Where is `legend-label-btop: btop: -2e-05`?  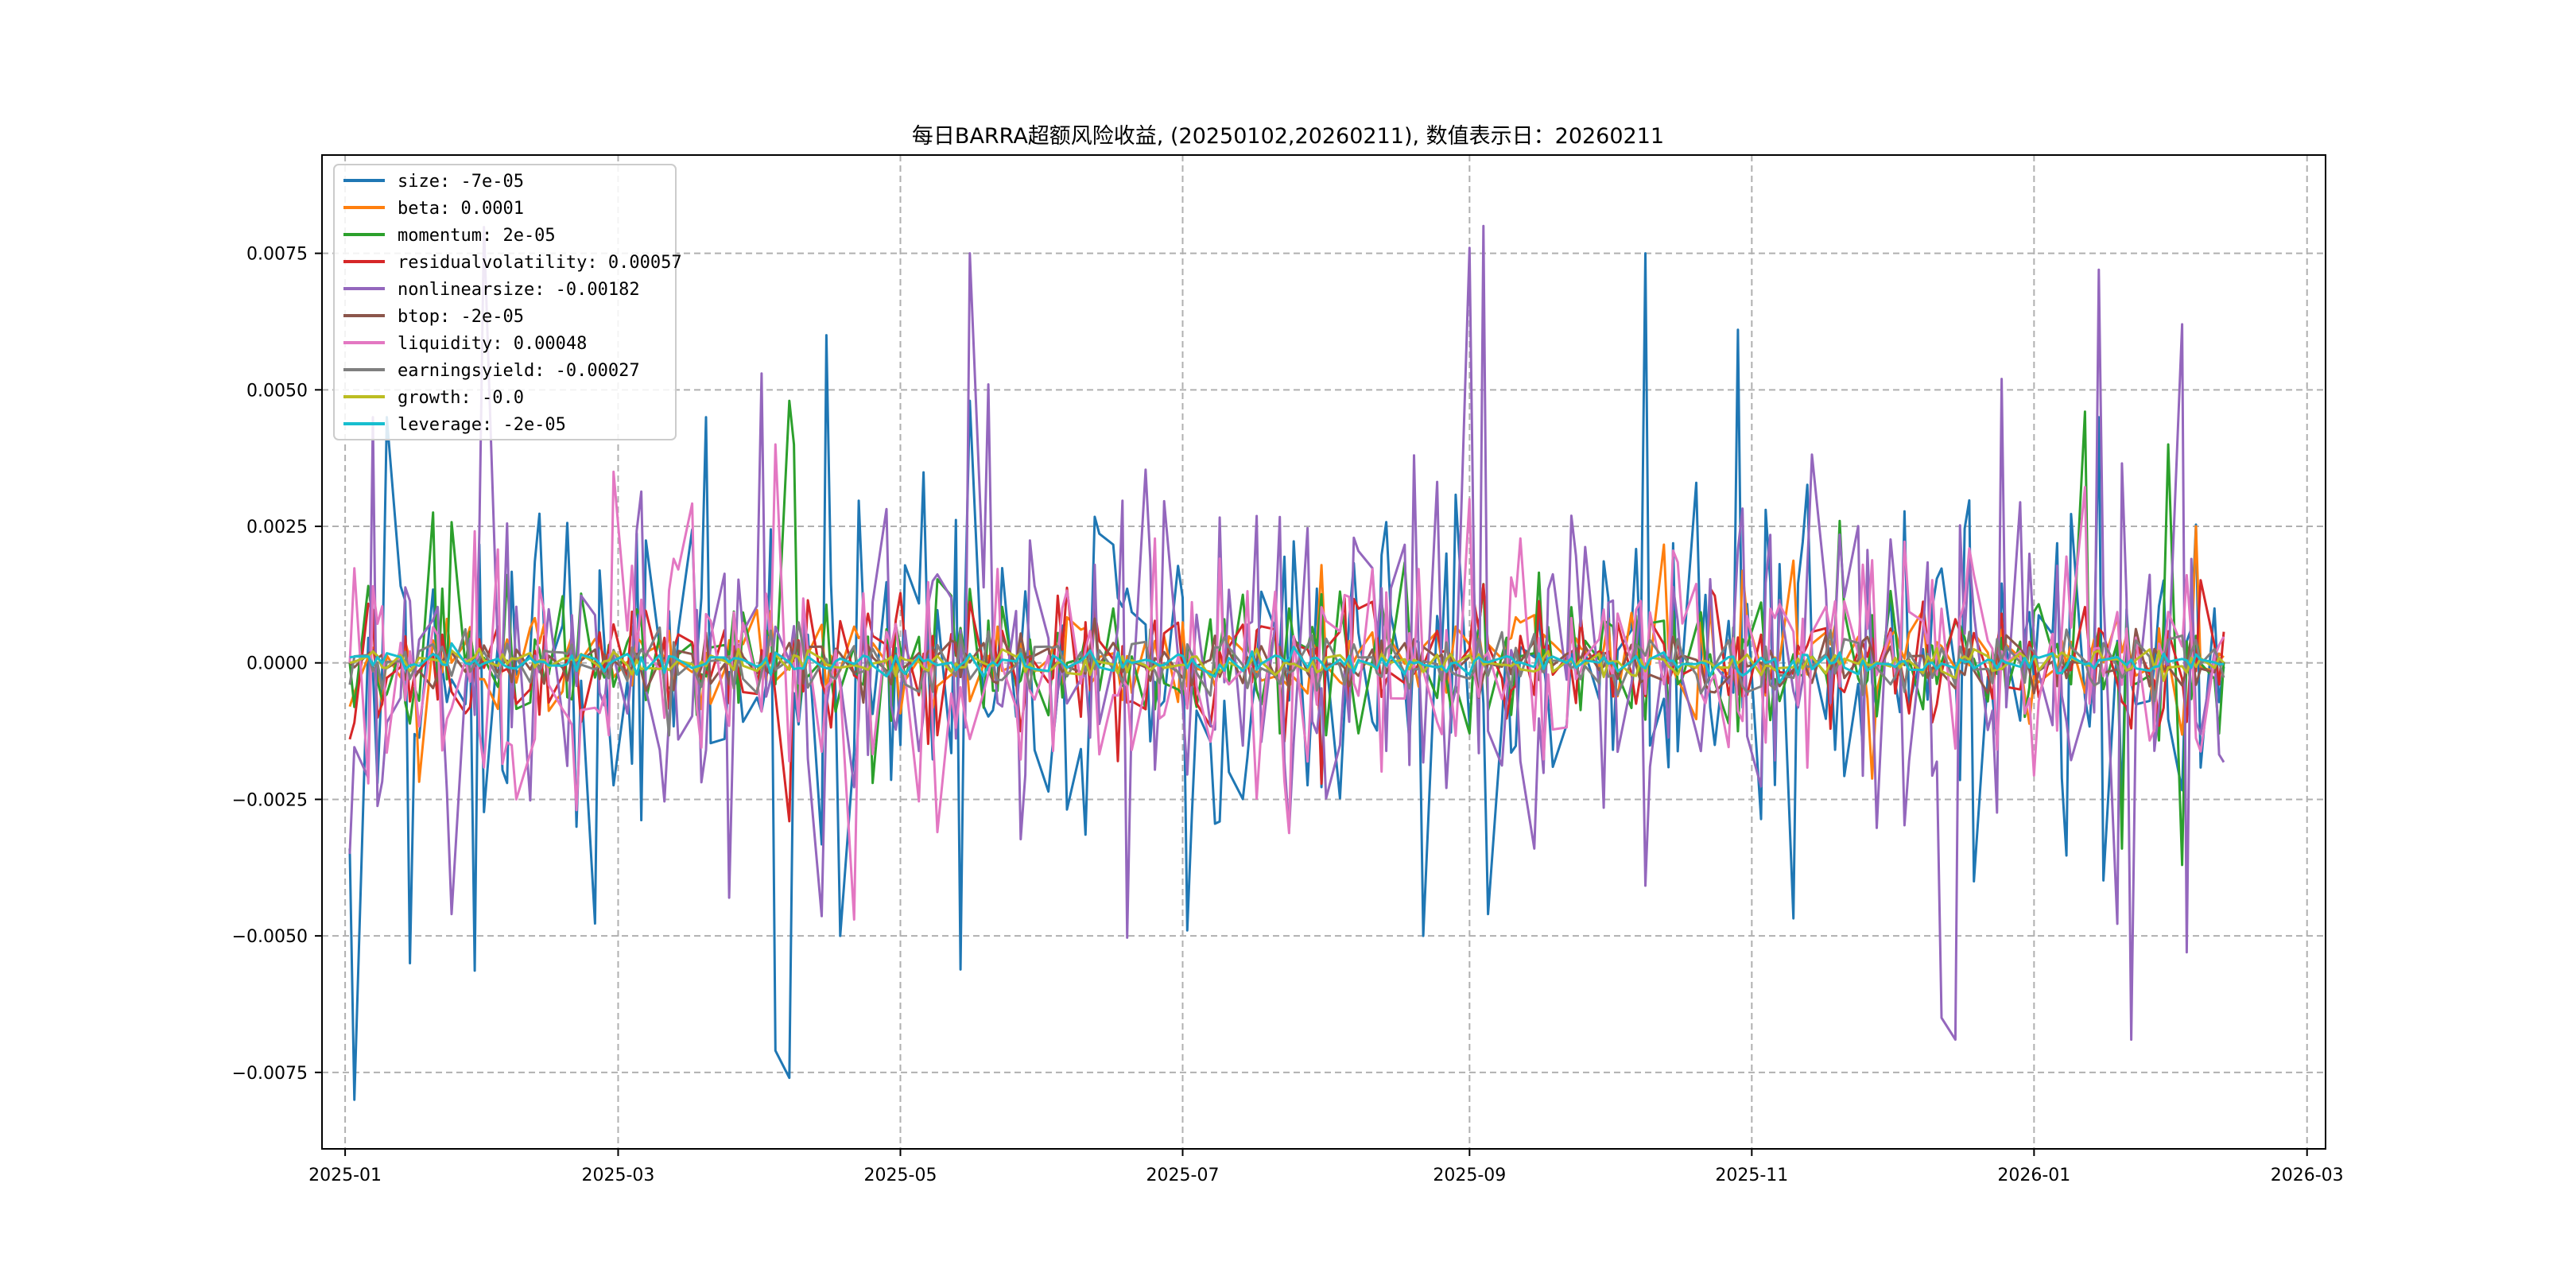
legend-label-btop: btop: -2e-05 is located at coordinates (461, 317).